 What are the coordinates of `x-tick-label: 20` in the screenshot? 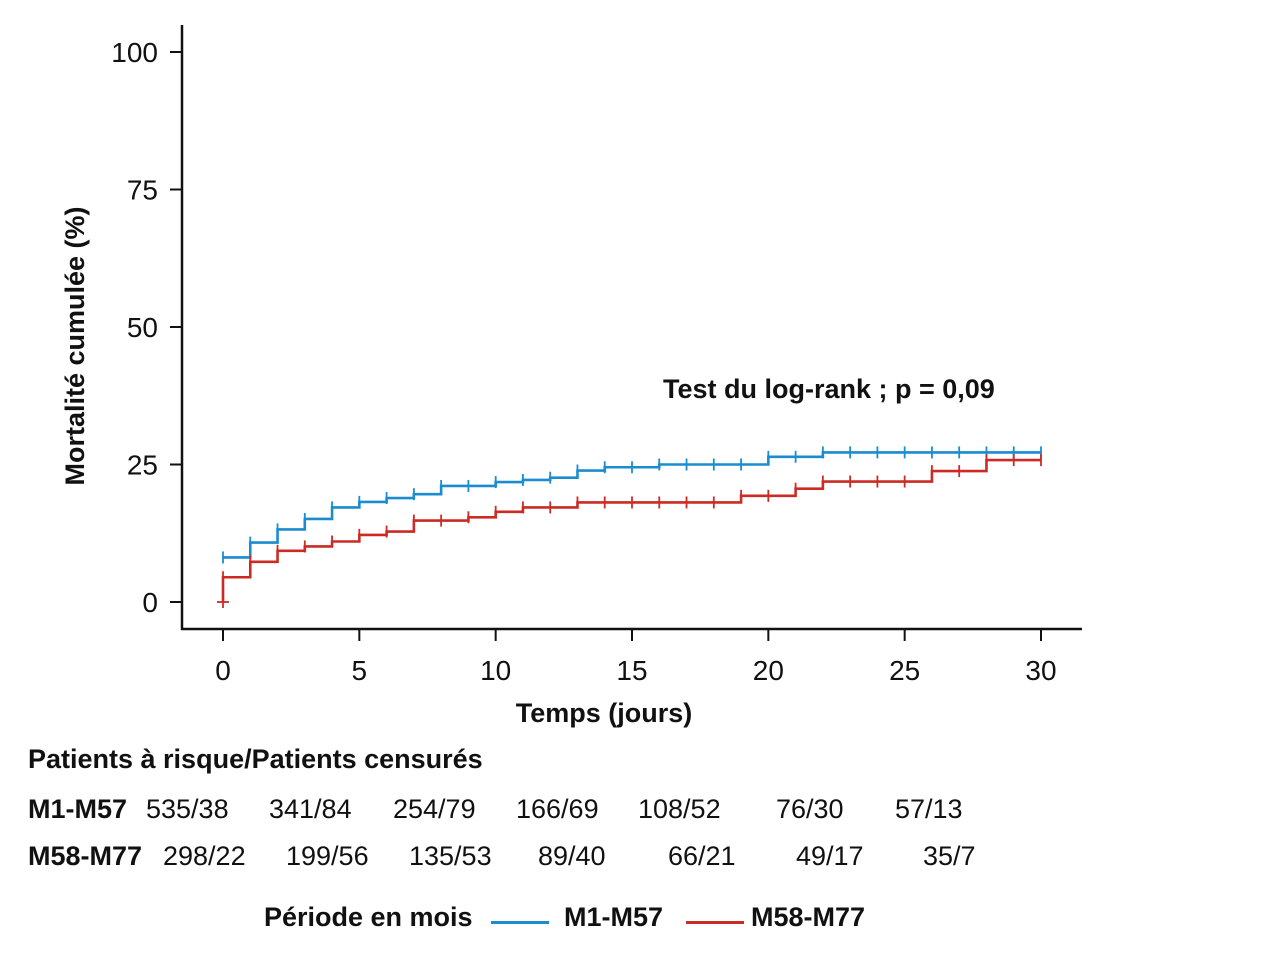 It's located at (768, 670).